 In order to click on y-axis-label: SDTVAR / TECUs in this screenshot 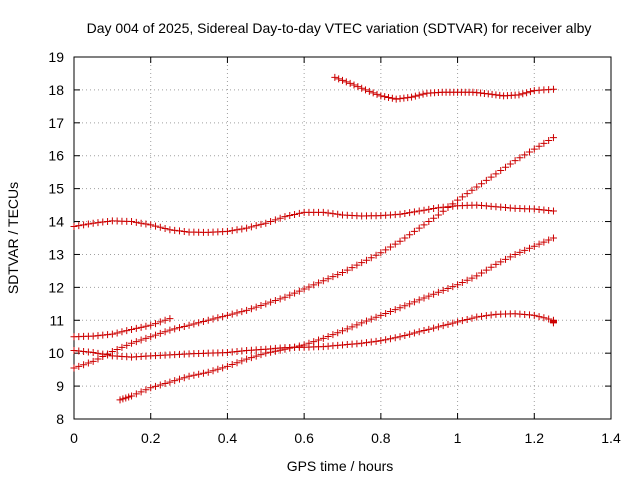, I will do `click(13, 238)`.